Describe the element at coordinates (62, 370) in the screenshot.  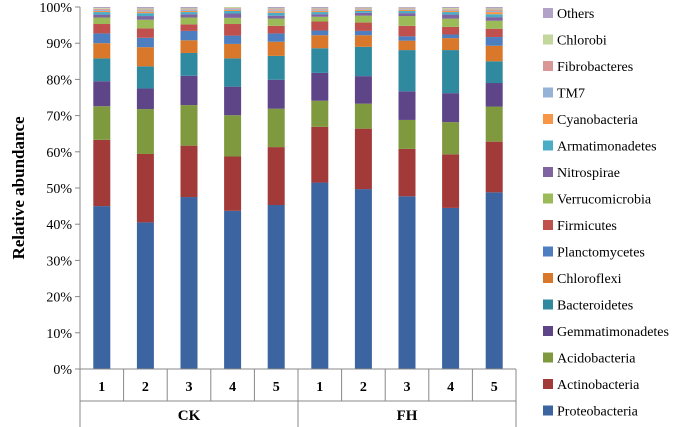
I see `y-tick-label: 0%` at that location.